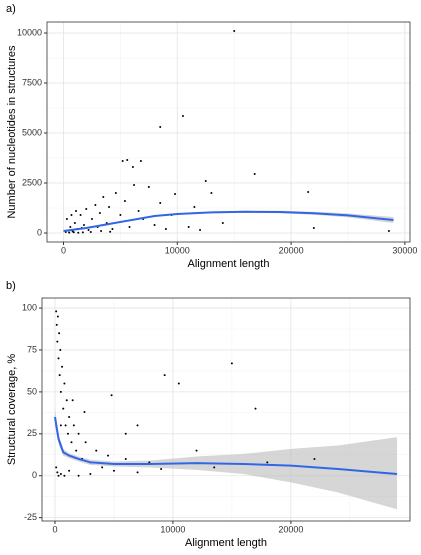  Describe the element at coordinates (29, 32) in the screenshot. I see `y-tick-label: 10000` at that location.